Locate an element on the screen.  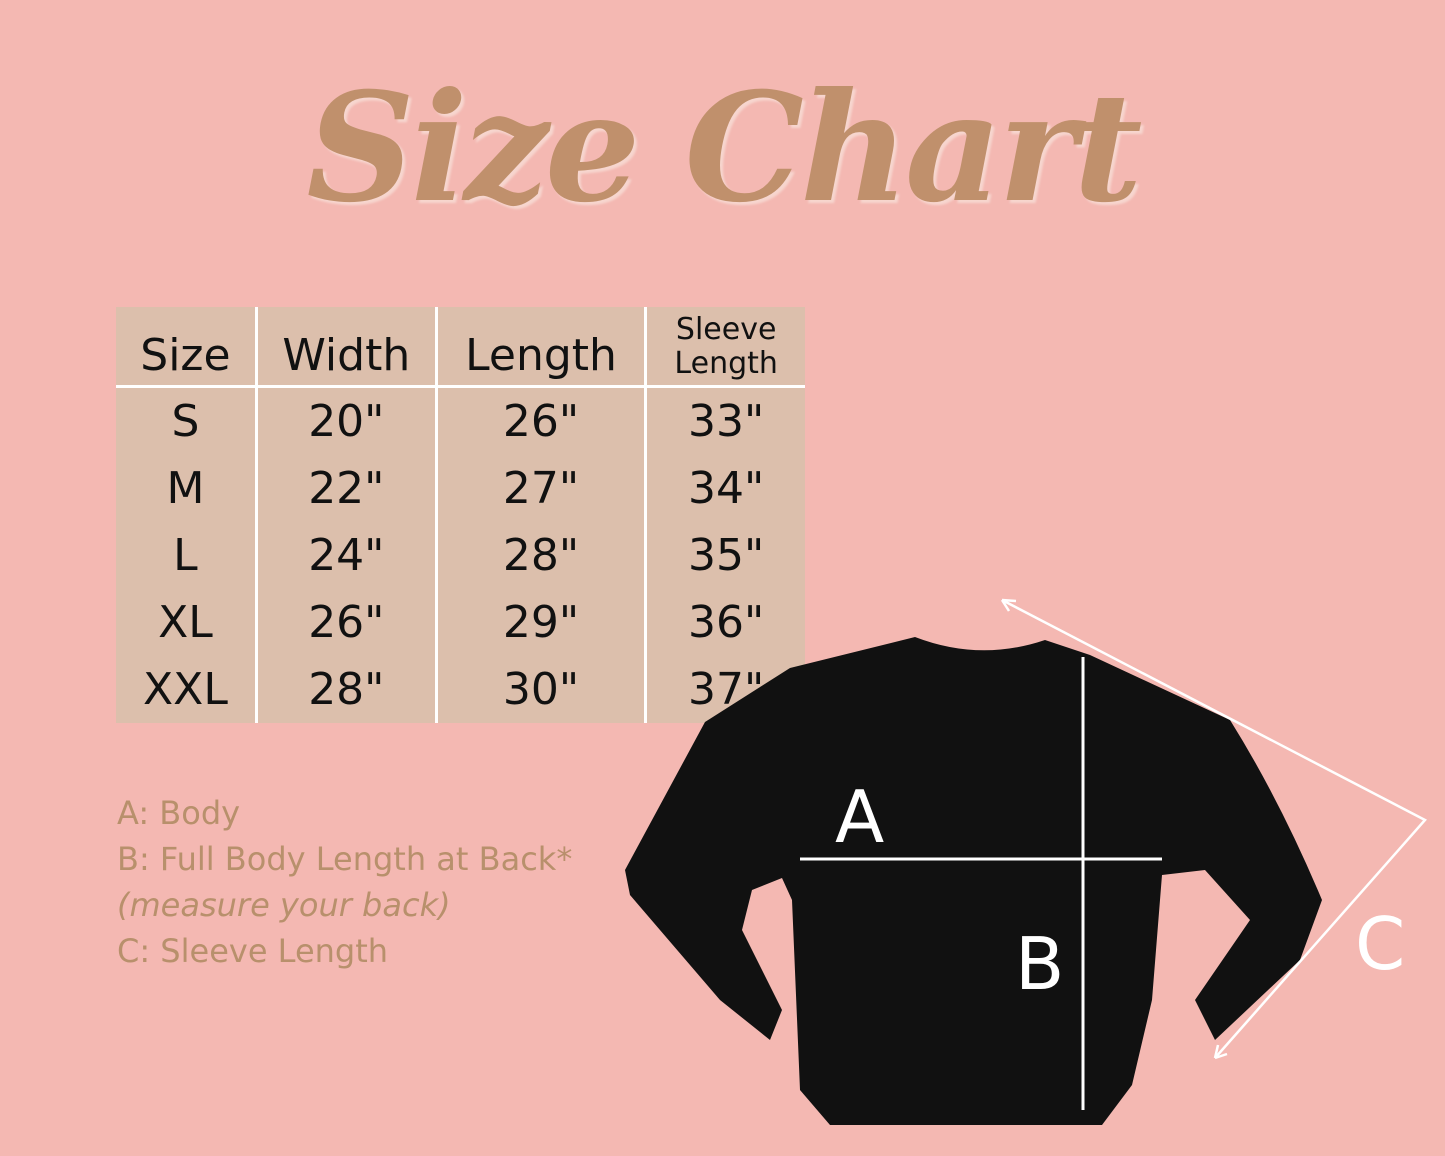
table-row: L 24" 28" 35" is located at coordinates (460, 555).